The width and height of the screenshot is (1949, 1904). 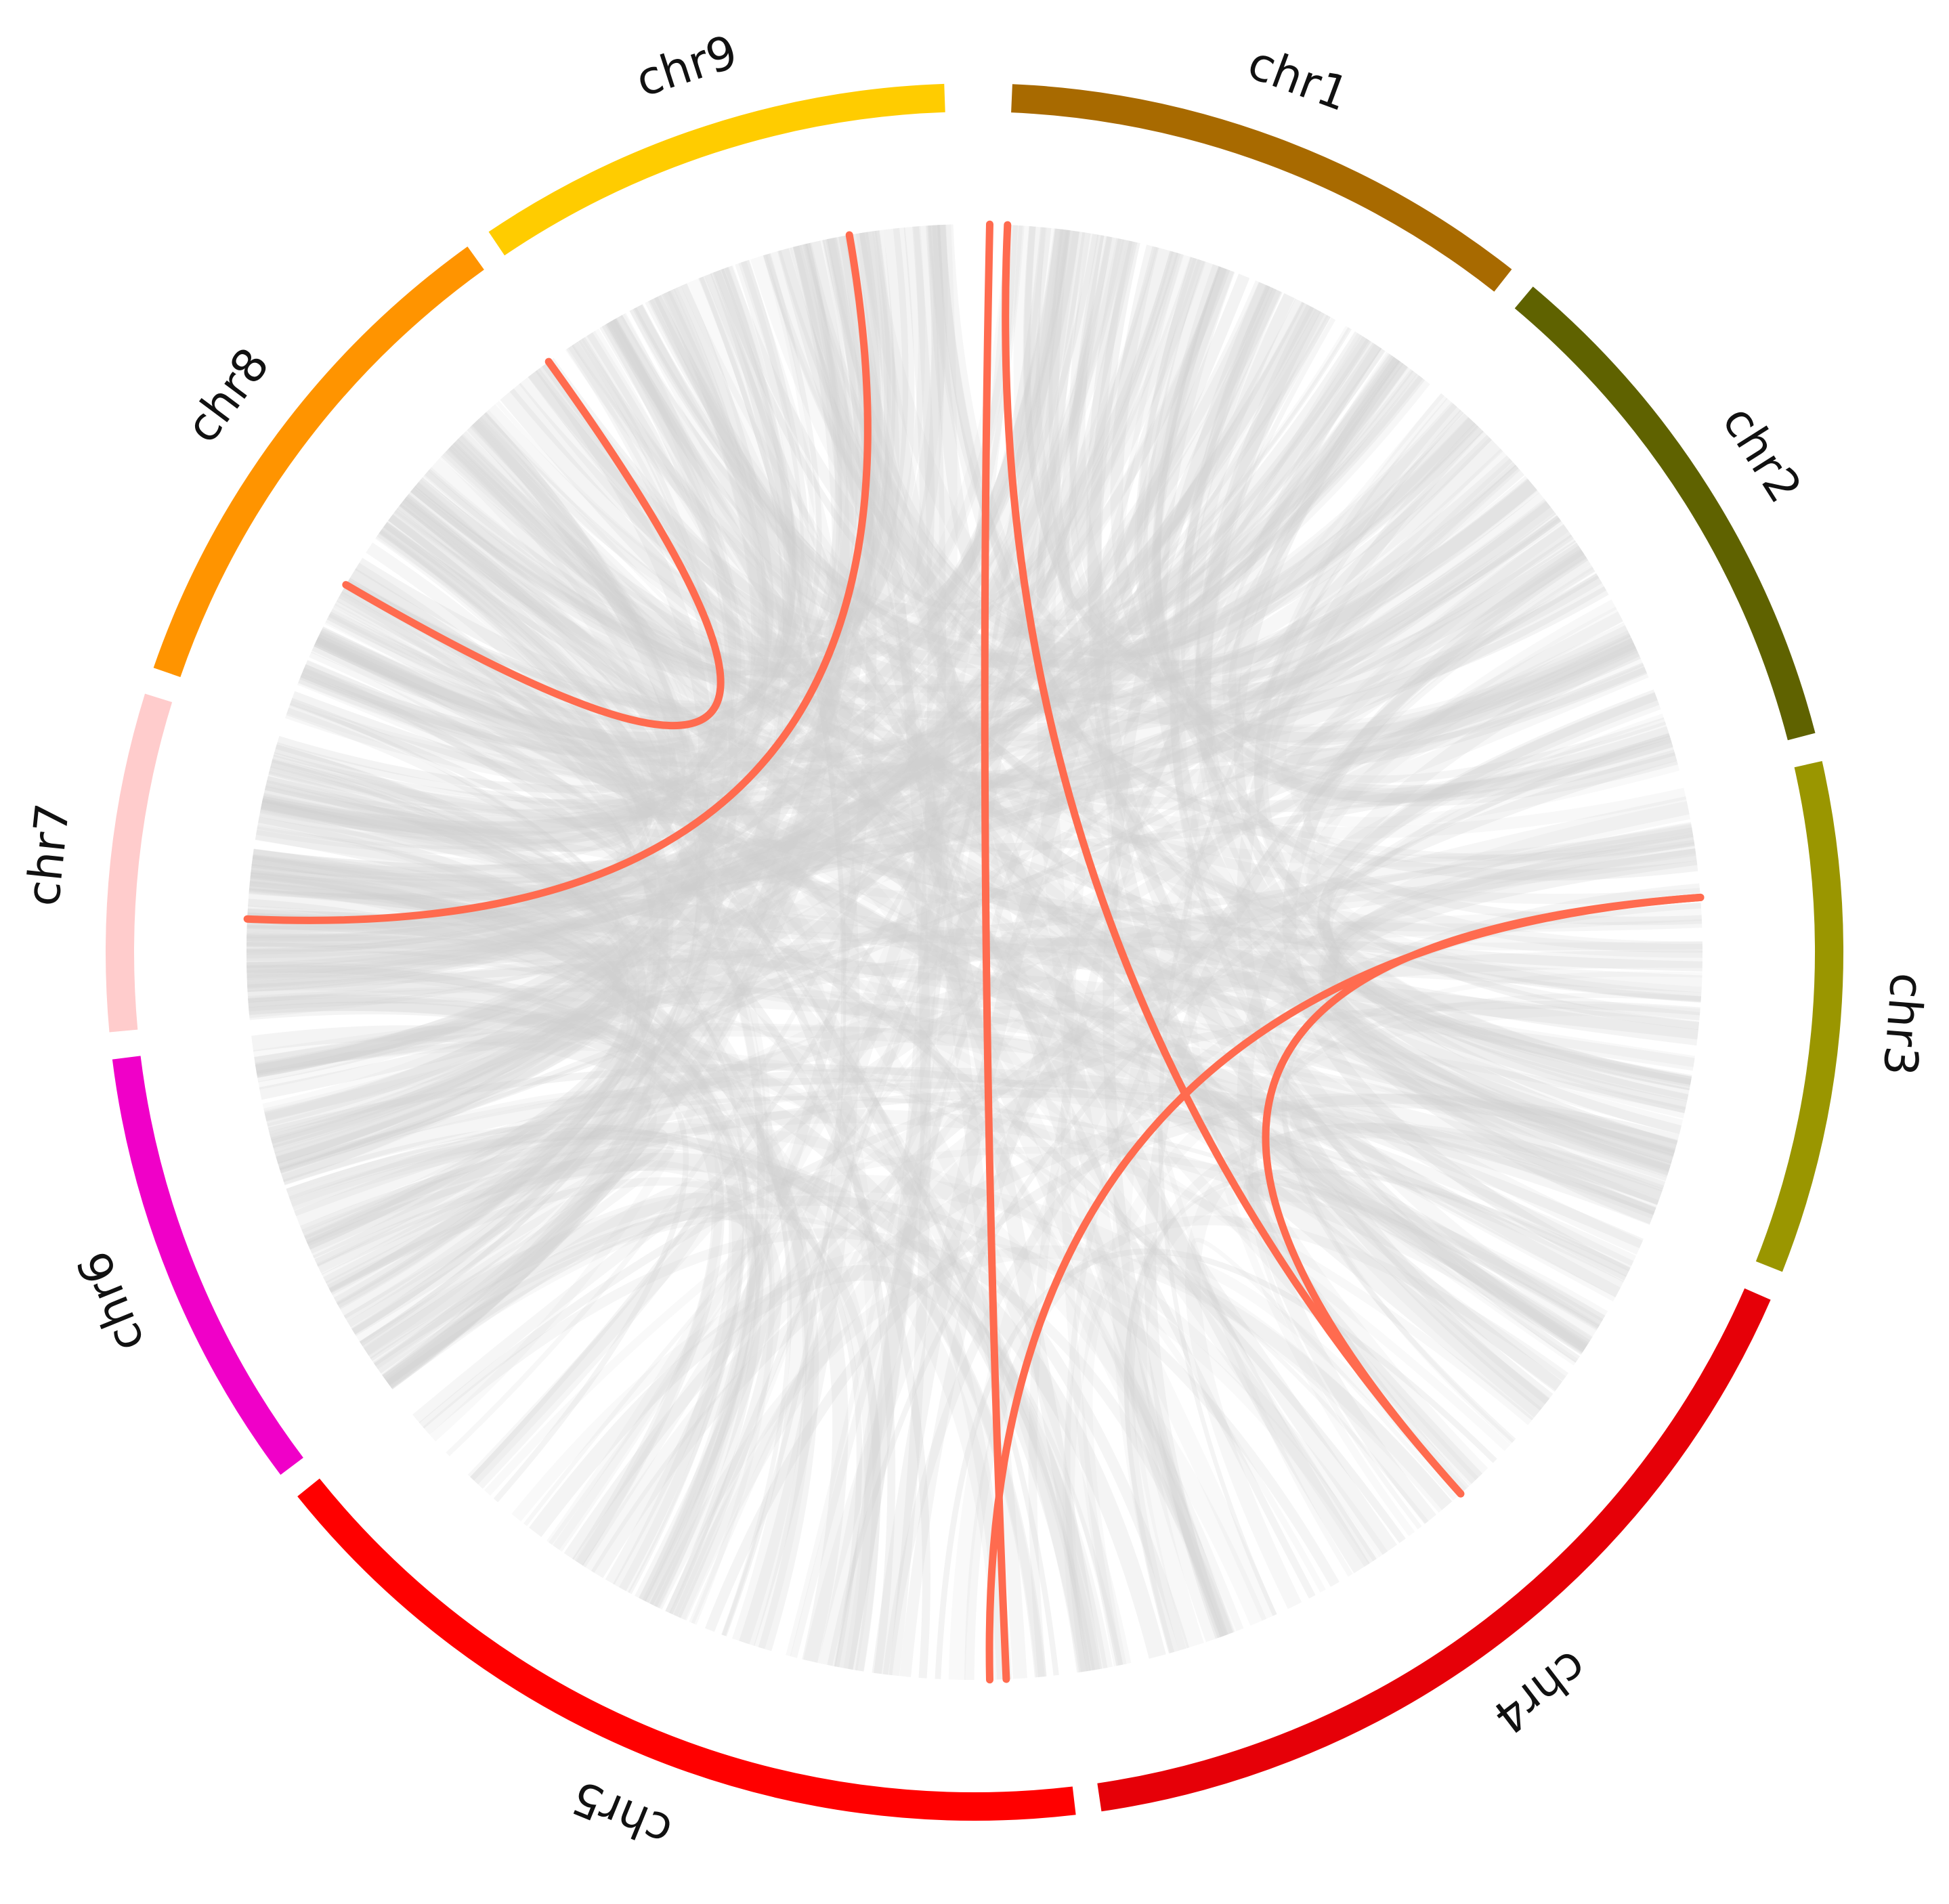 What do you see at coordinates (318, 462) in the screenshot?
I see `chr8-ideogram-arc` at bounding box center [318, 462].